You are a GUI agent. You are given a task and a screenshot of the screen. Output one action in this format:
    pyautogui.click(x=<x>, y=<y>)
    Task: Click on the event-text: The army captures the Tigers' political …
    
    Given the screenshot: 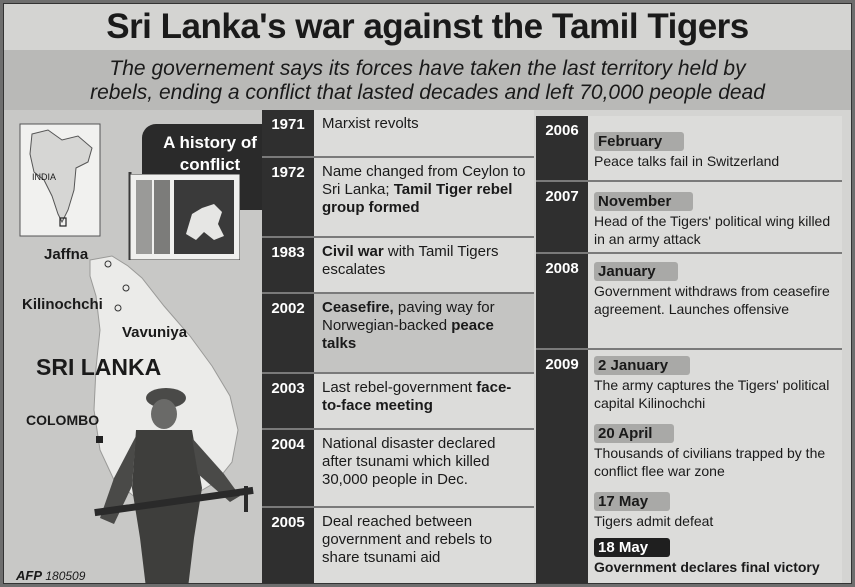 What is the action you would take?
    pyautogui.click(x=712, y=394)
    